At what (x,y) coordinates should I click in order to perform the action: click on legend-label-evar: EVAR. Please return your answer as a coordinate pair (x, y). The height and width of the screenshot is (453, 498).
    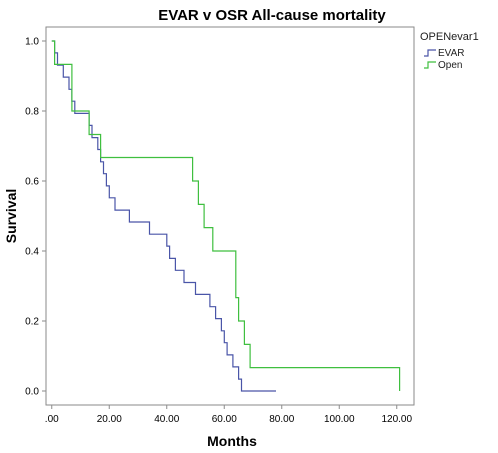
    Looking at the image, I should click on (451, 53).